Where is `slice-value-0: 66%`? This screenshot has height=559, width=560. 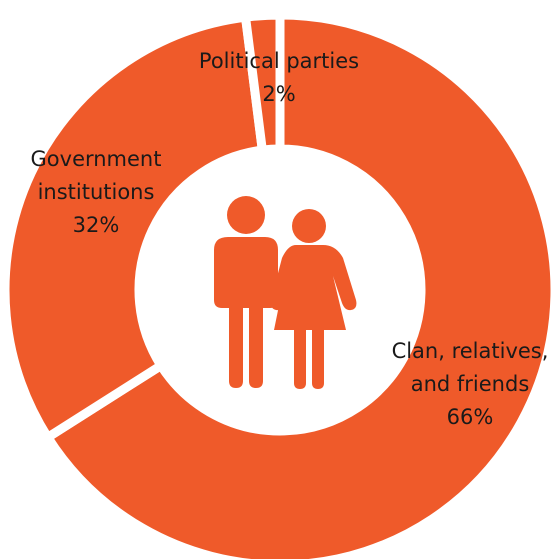
slice-value-0: 66% is located at coordinates (470, 417).